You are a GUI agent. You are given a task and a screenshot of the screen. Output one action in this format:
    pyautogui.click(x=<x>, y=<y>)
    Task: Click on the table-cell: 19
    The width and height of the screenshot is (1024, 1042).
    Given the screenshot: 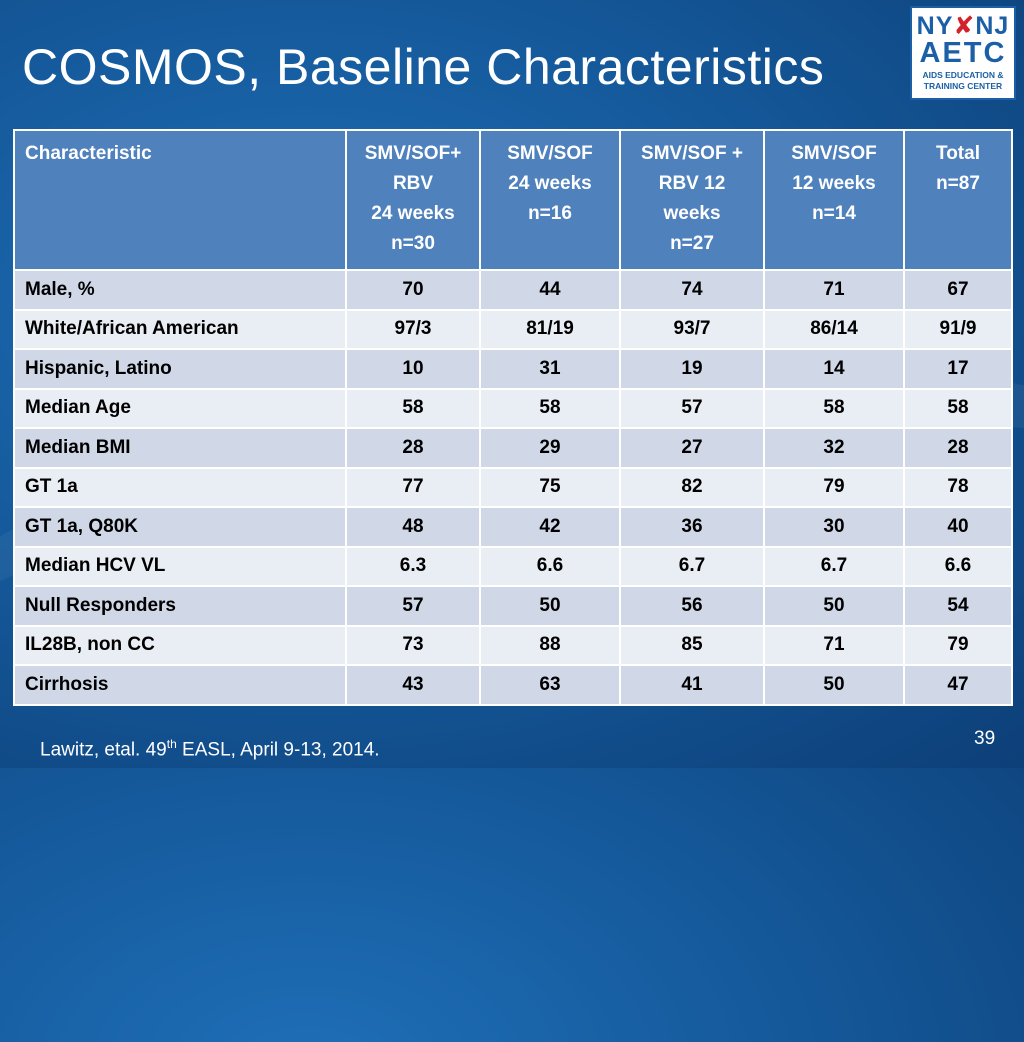 What is the action you would take?
    pyautogui.click(x=692, y=369)
    